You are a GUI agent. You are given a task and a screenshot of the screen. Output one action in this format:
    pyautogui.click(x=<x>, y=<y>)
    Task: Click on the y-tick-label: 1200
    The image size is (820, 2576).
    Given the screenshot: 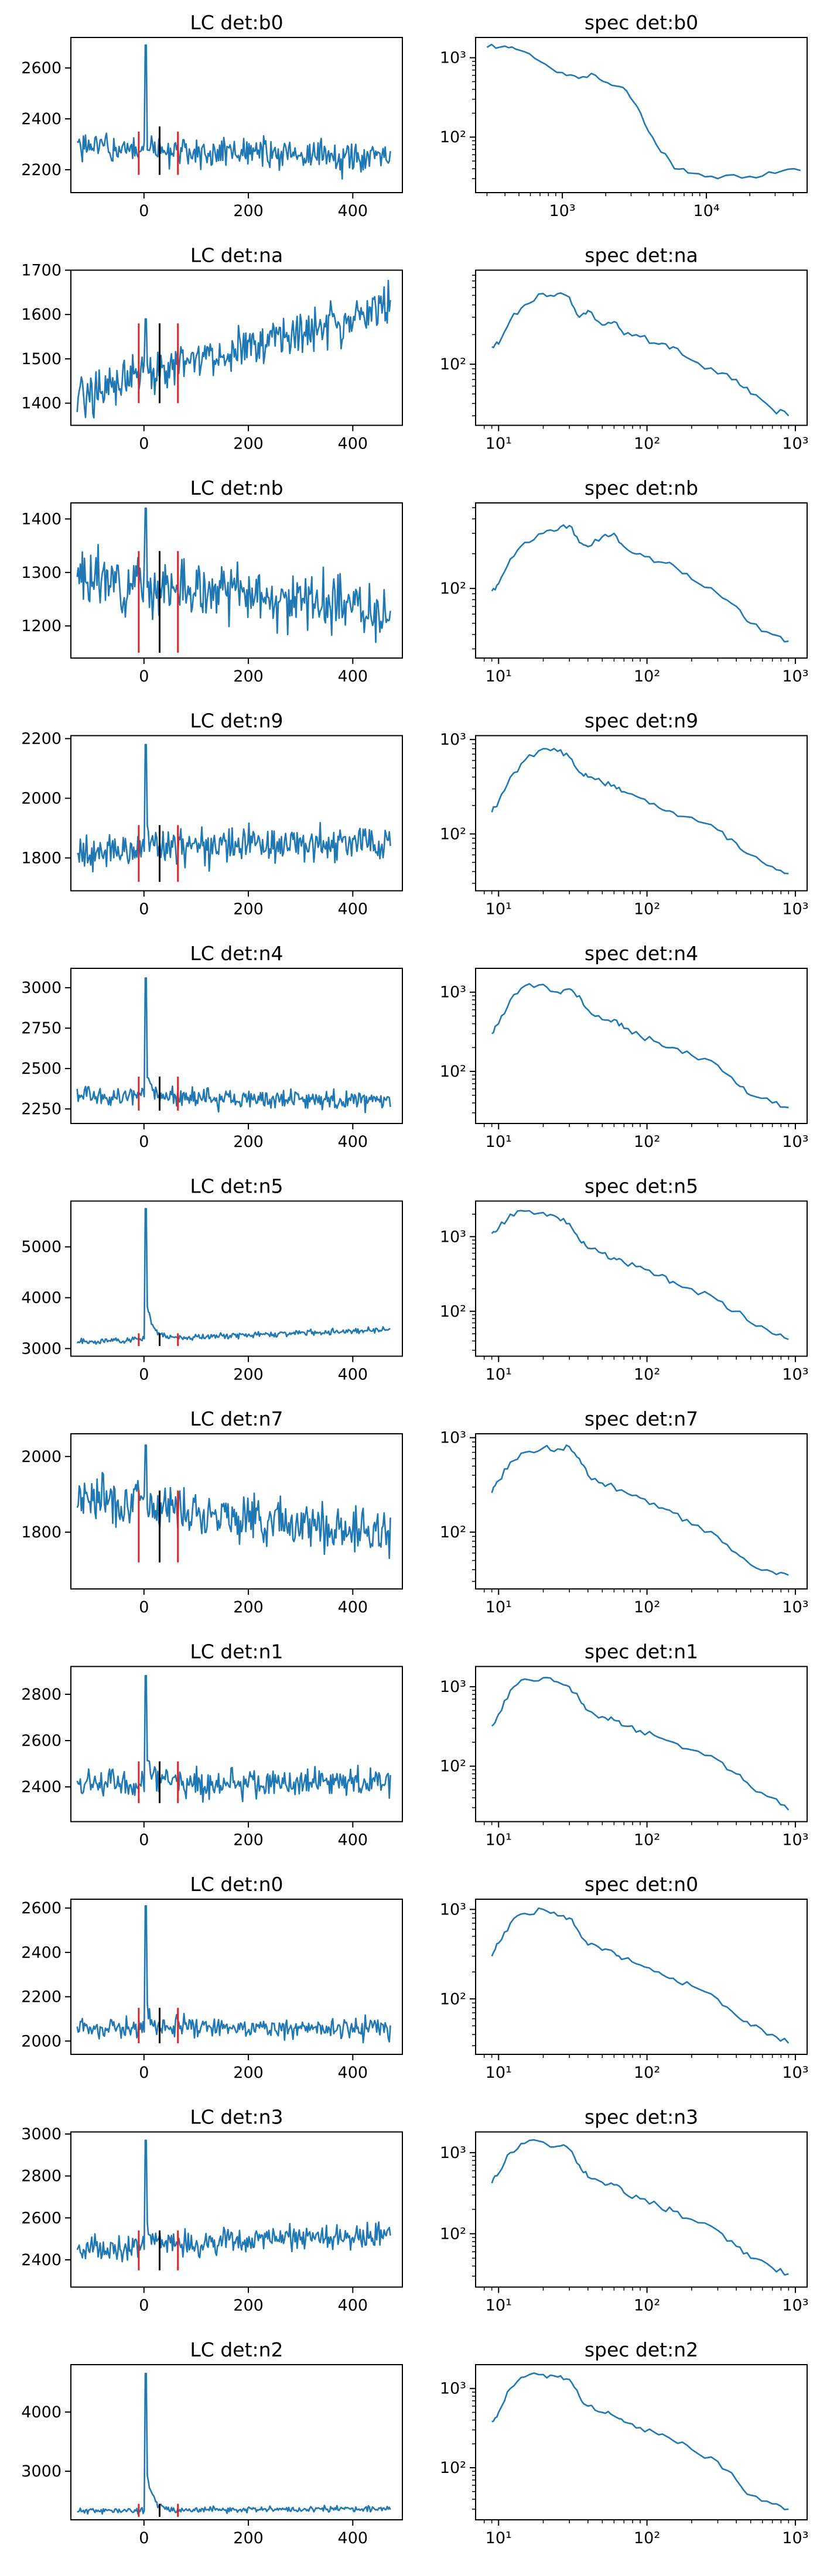 What is the action you would take?
    pyautogui.click(x=42, y=626)
    